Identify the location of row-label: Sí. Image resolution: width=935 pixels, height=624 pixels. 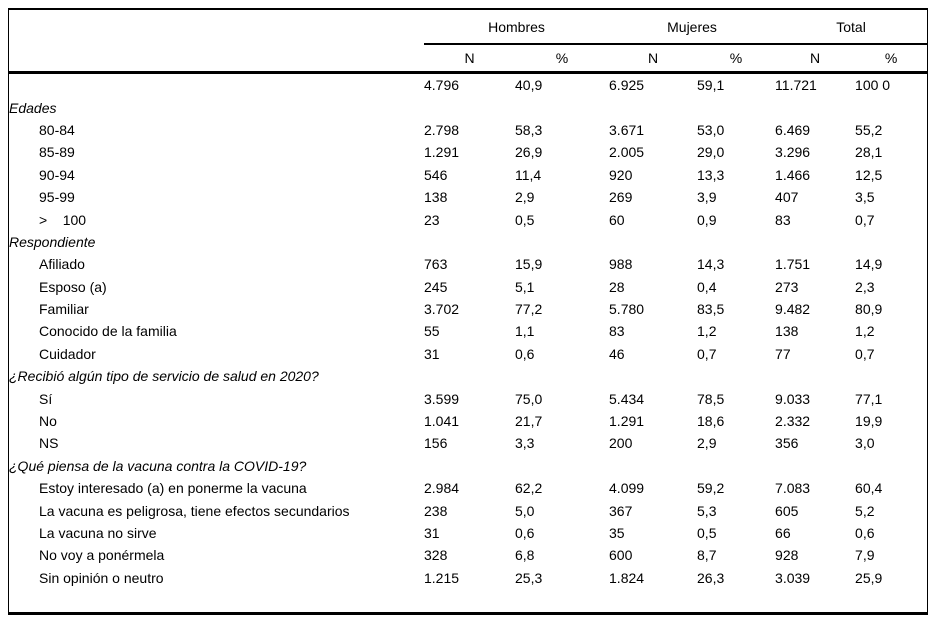
(46, 398).